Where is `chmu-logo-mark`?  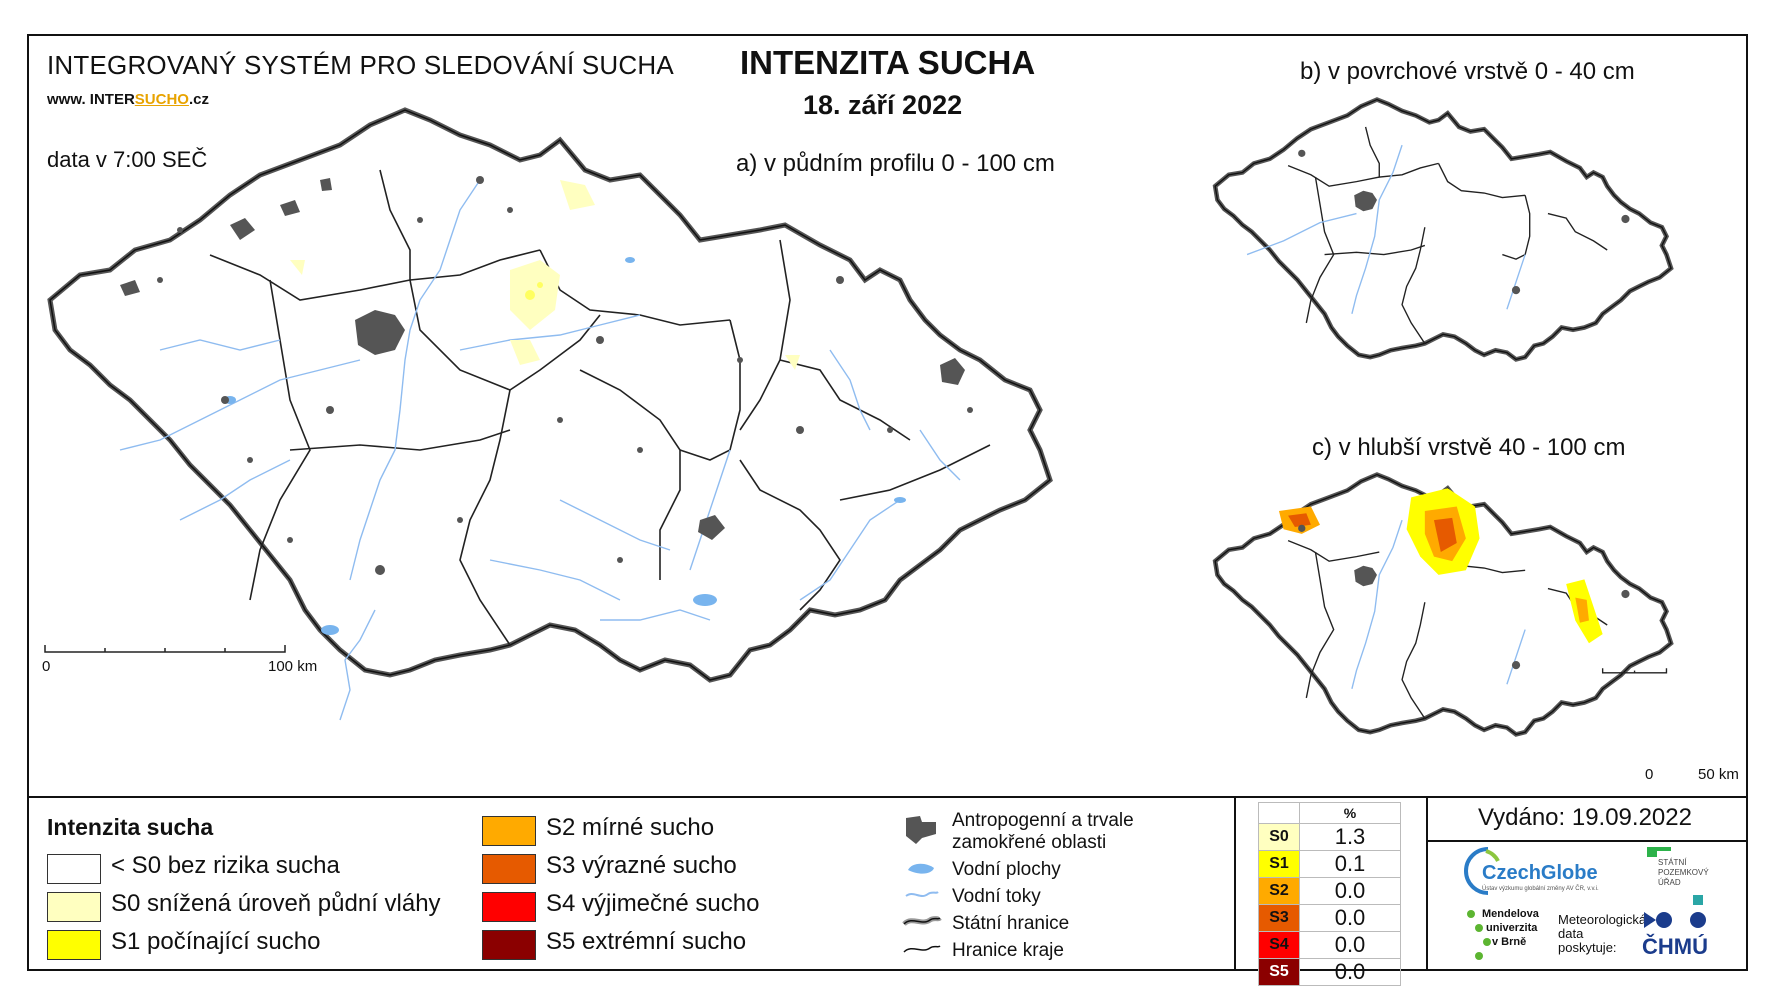
chmu-logo-mark is located at coordinates (1675, 920).